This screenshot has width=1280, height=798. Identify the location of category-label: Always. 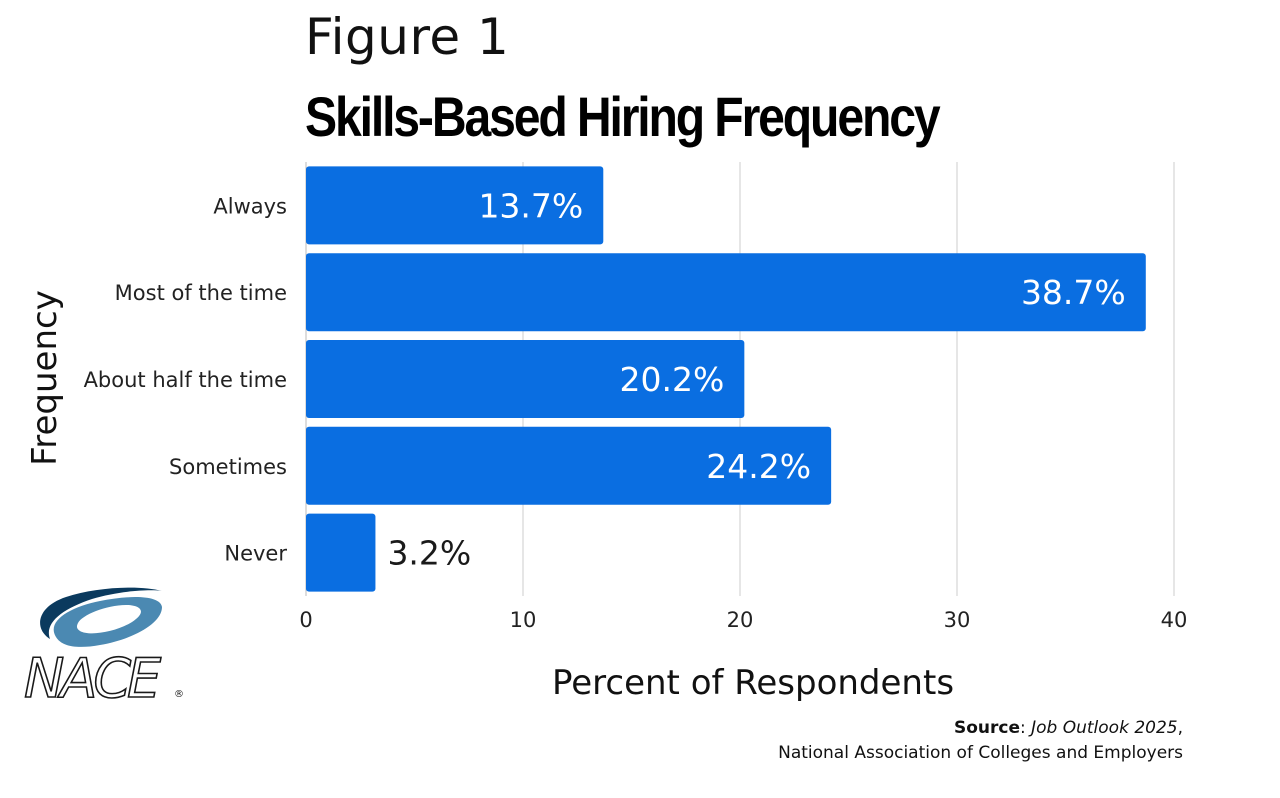
(250, 206).